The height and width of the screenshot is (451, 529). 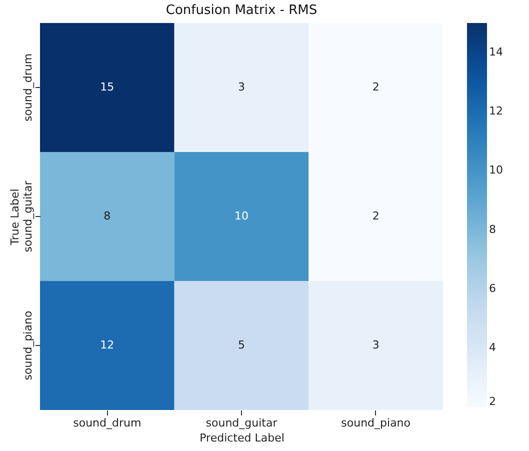 What do you see at coordinates (28, 216) in the screenshot?
I see `y-tick-label: sound_guitar` at bounding box center [28, 216].